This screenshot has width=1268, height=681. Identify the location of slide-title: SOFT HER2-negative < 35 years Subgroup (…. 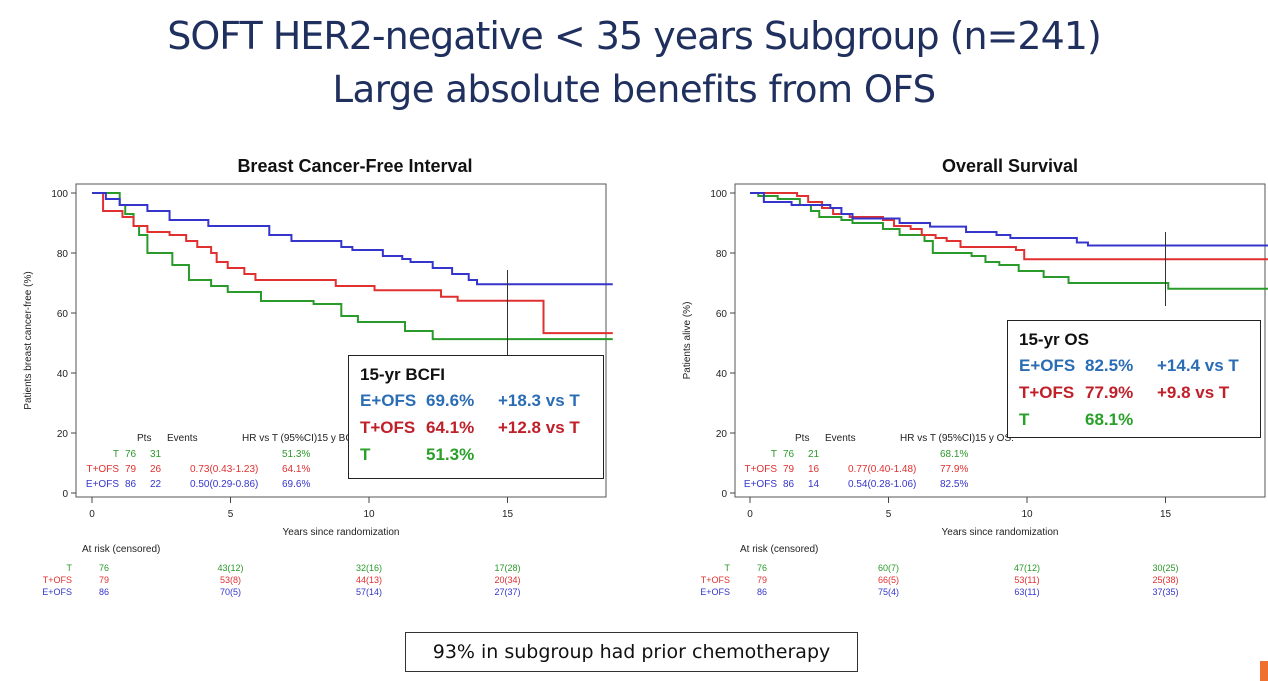
(634, 36).